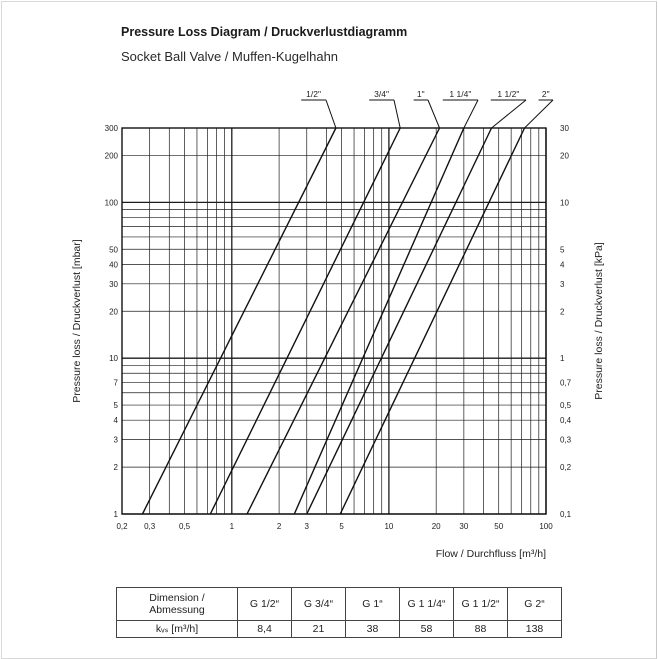 This screenshot has height=659, width=658. I want to click on y-tick-label-right: 2, so click(562, 311).